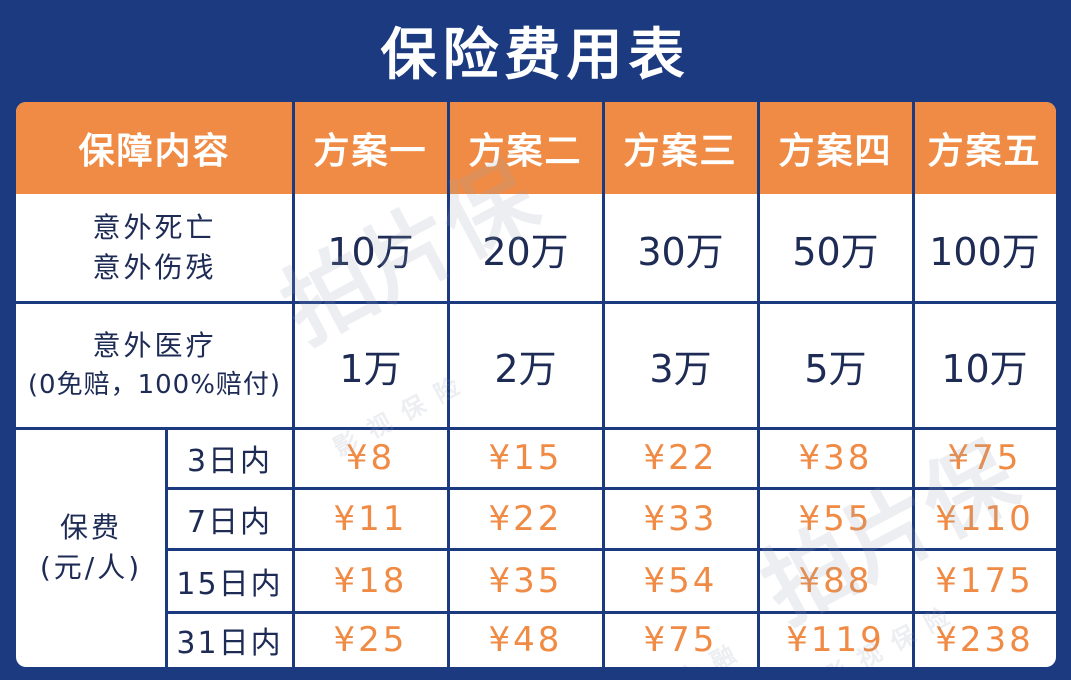  I want to click on period-15-days: 15日内, so click(229, 584).